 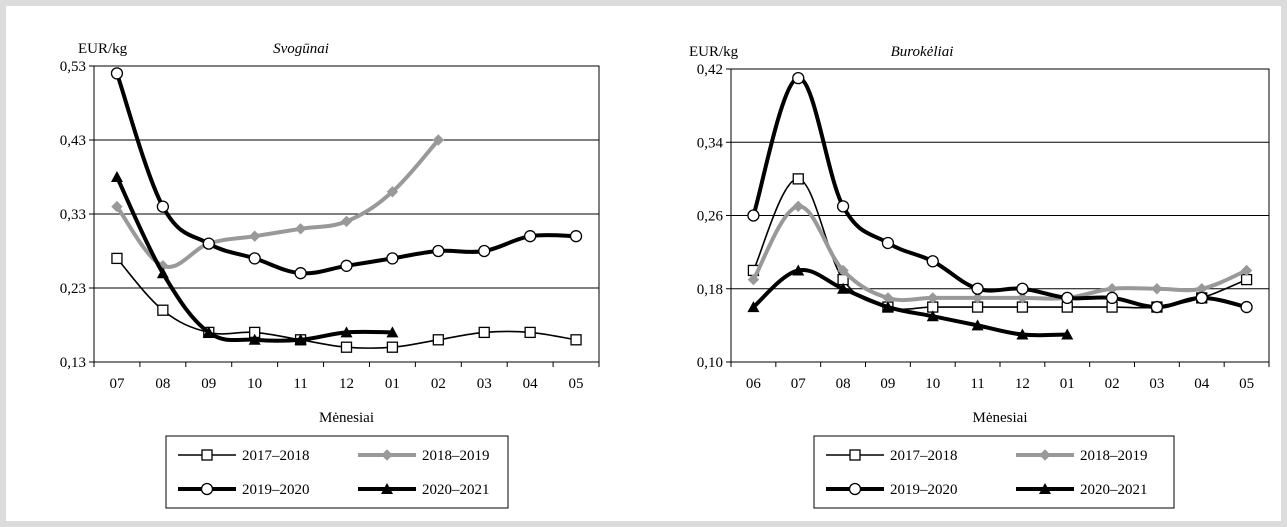 What do you see at coordinates (994, 472) in the screenshot?
I see `legend: 2017–2018 2018–2019 2019–2020 2020–2021` at bounding box center [994, 472].